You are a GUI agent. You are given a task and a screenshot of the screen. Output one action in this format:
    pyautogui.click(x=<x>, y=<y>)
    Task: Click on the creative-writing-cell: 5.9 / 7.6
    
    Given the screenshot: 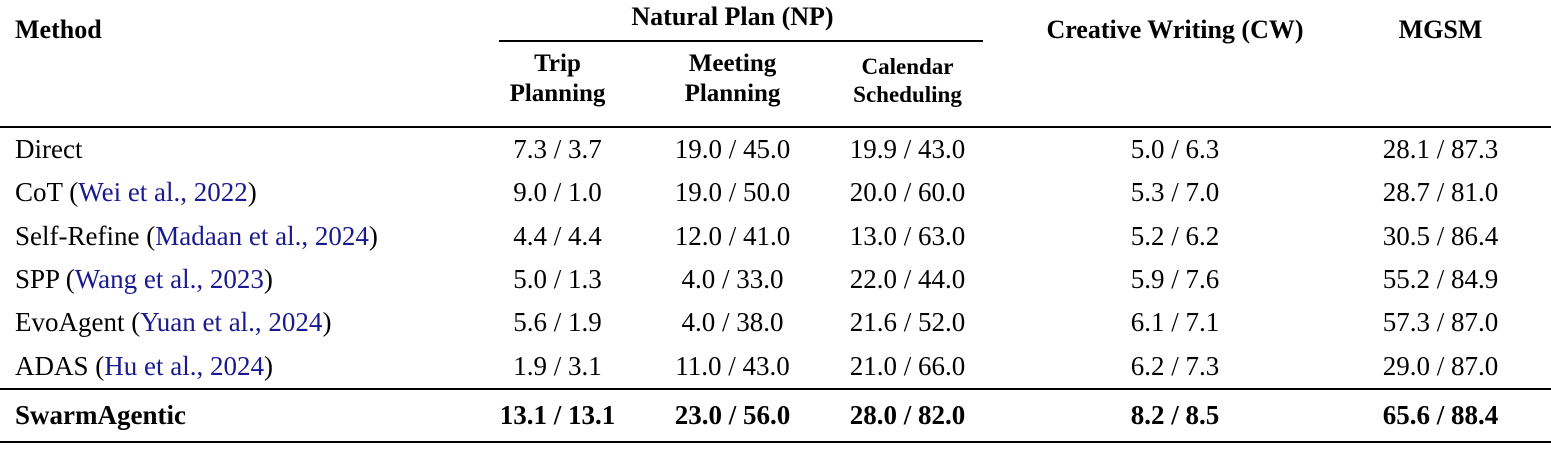 What is the action you would take?
    pyautogui.click(x=1175, y=279)
    